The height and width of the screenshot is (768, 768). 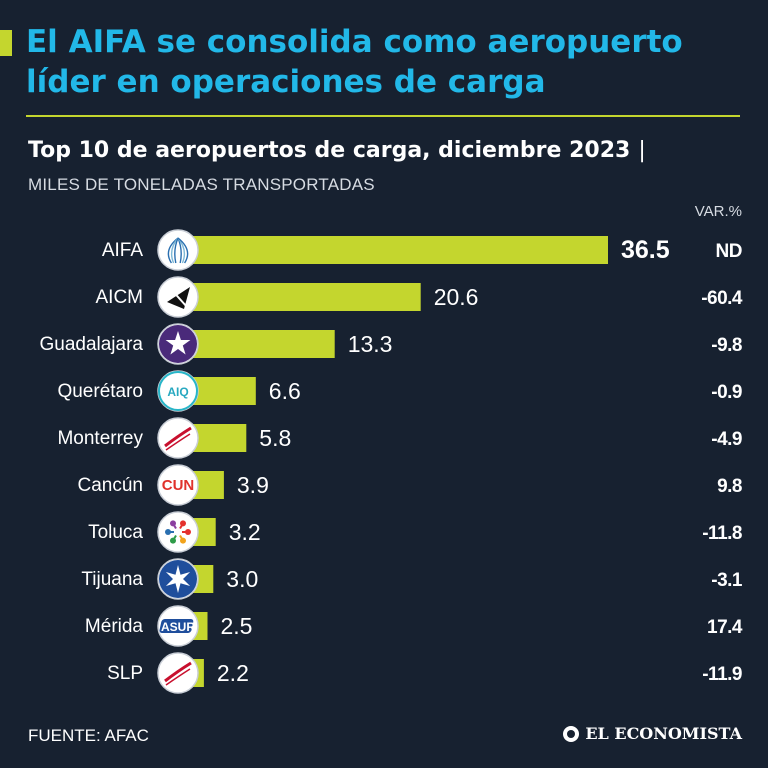 I want to click on logo-fill, so click(x=176, y=626).